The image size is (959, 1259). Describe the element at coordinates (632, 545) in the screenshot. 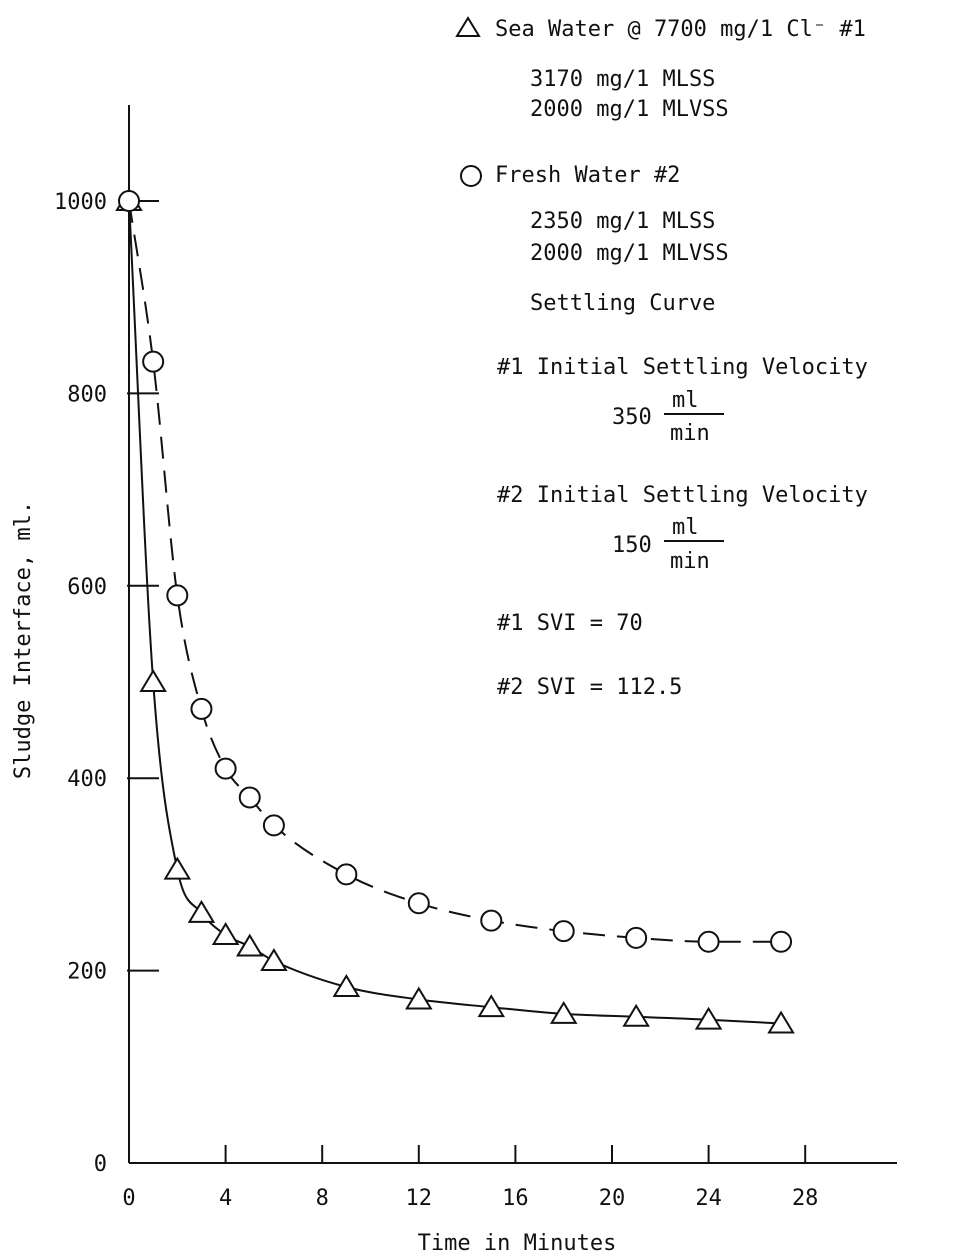

I see `velocity-2-value: 150` at that location.